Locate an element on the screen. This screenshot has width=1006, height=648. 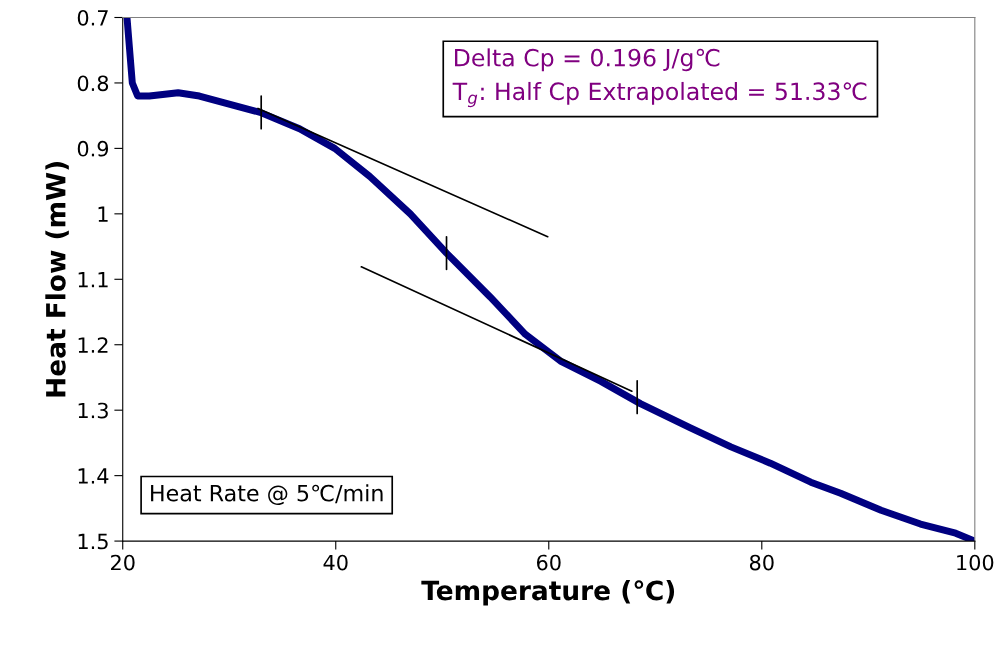
x-tick-label: 100 is located at coordinates (975, 562).